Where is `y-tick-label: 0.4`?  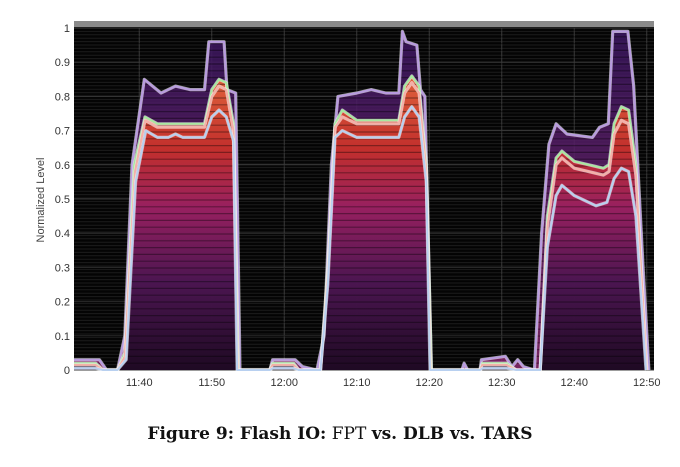 y-tick-label: 0.4 is located at coordinates (62, 234).